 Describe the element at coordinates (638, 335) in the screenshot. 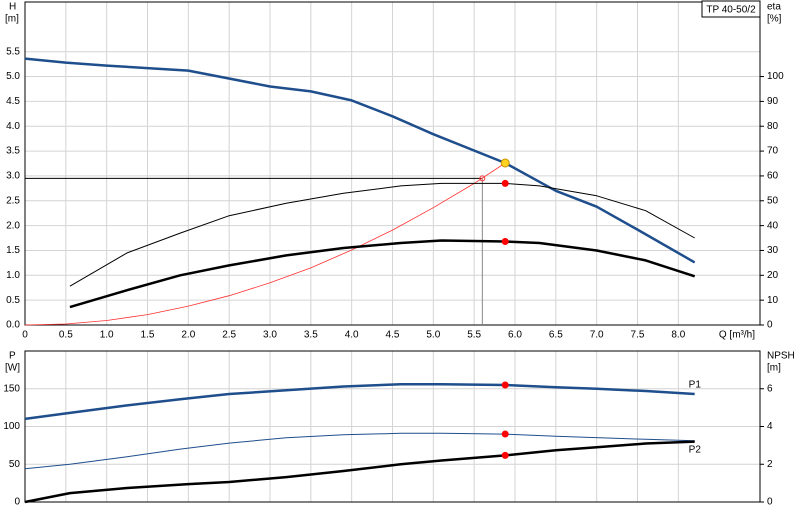

I see `x-tick-label: 7.5` at that location.